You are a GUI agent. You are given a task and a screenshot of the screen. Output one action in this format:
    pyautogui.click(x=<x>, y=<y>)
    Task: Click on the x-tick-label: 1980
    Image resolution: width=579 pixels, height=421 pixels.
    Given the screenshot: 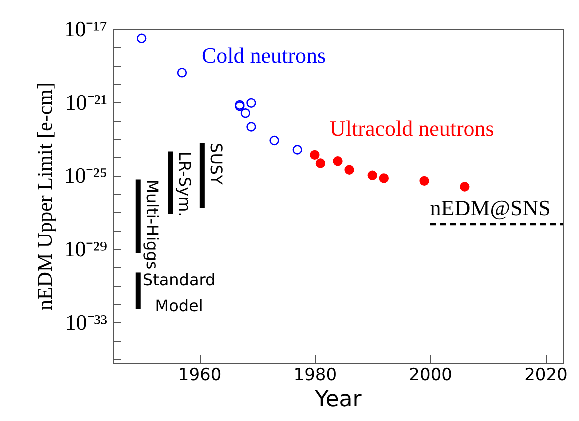 What is the action you would take?
    pyautogui.click(x=316, y=376)
    